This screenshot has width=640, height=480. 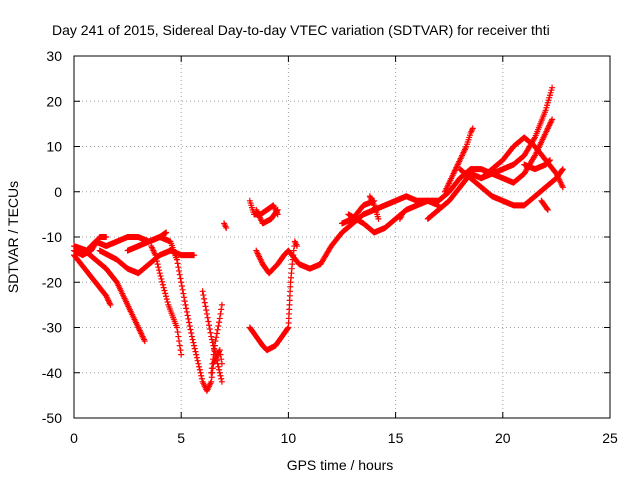 What do you see at coordinates (503, 438) in the screenshot?
I see `x-tick-label: 20` at bounding box center [503, 438].